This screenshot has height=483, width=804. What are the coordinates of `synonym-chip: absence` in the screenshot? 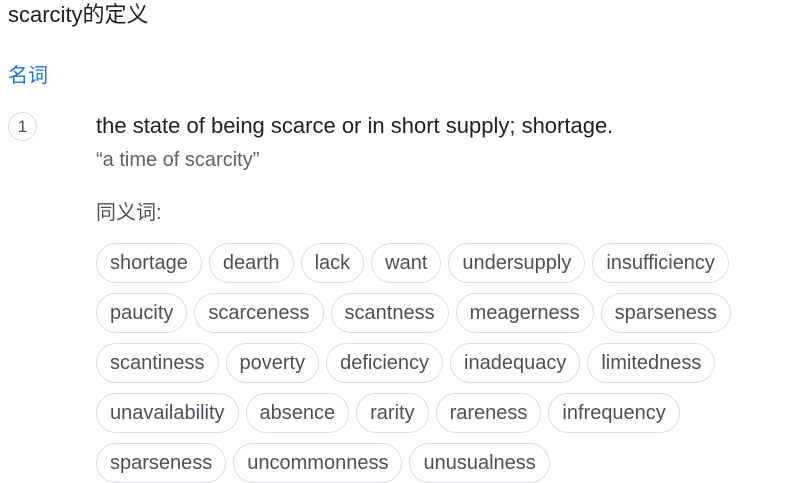 It's located at (297, 413).